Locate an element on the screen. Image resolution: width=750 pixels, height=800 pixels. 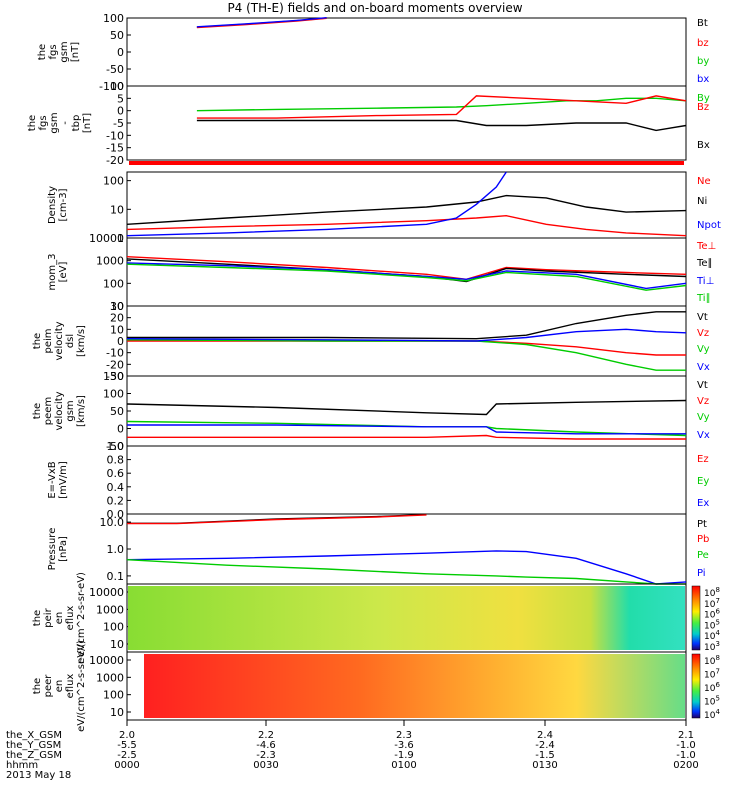
x-row-label: the_Z_GSM is located at coordinates (34, 755).